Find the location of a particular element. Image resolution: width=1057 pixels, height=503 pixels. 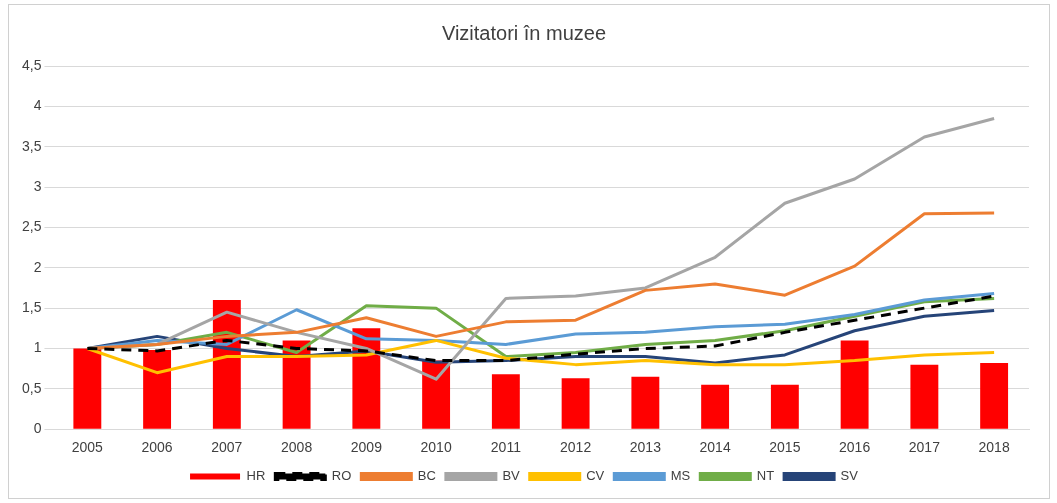

y-tick-label: 1,5 is located at coordinates (31, 306).